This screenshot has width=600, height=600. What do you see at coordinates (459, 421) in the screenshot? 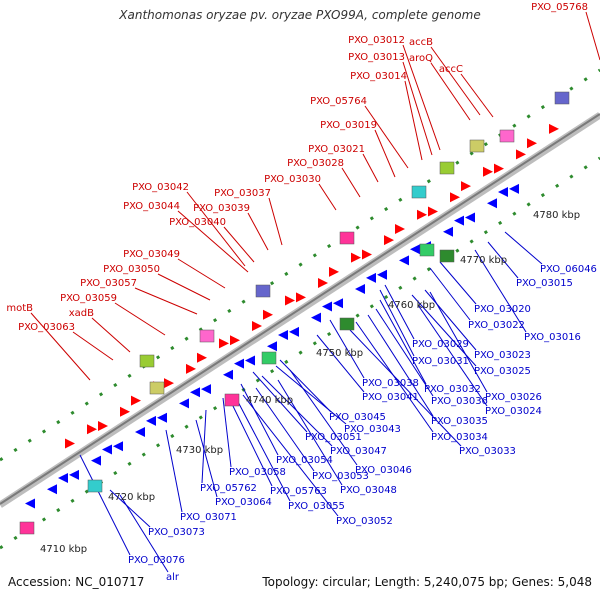
I see `reverse-gene-label: PXO_03035` at bounding box center [459, 421].